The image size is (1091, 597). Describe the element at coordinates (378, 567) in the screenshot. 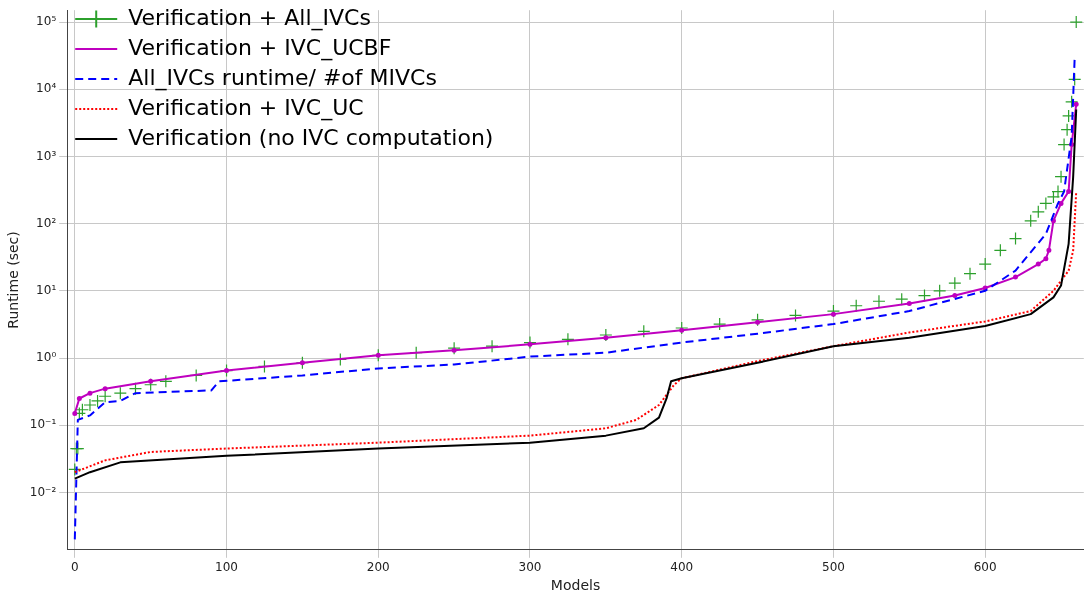

I see `x-tick-label: 200` at that location.